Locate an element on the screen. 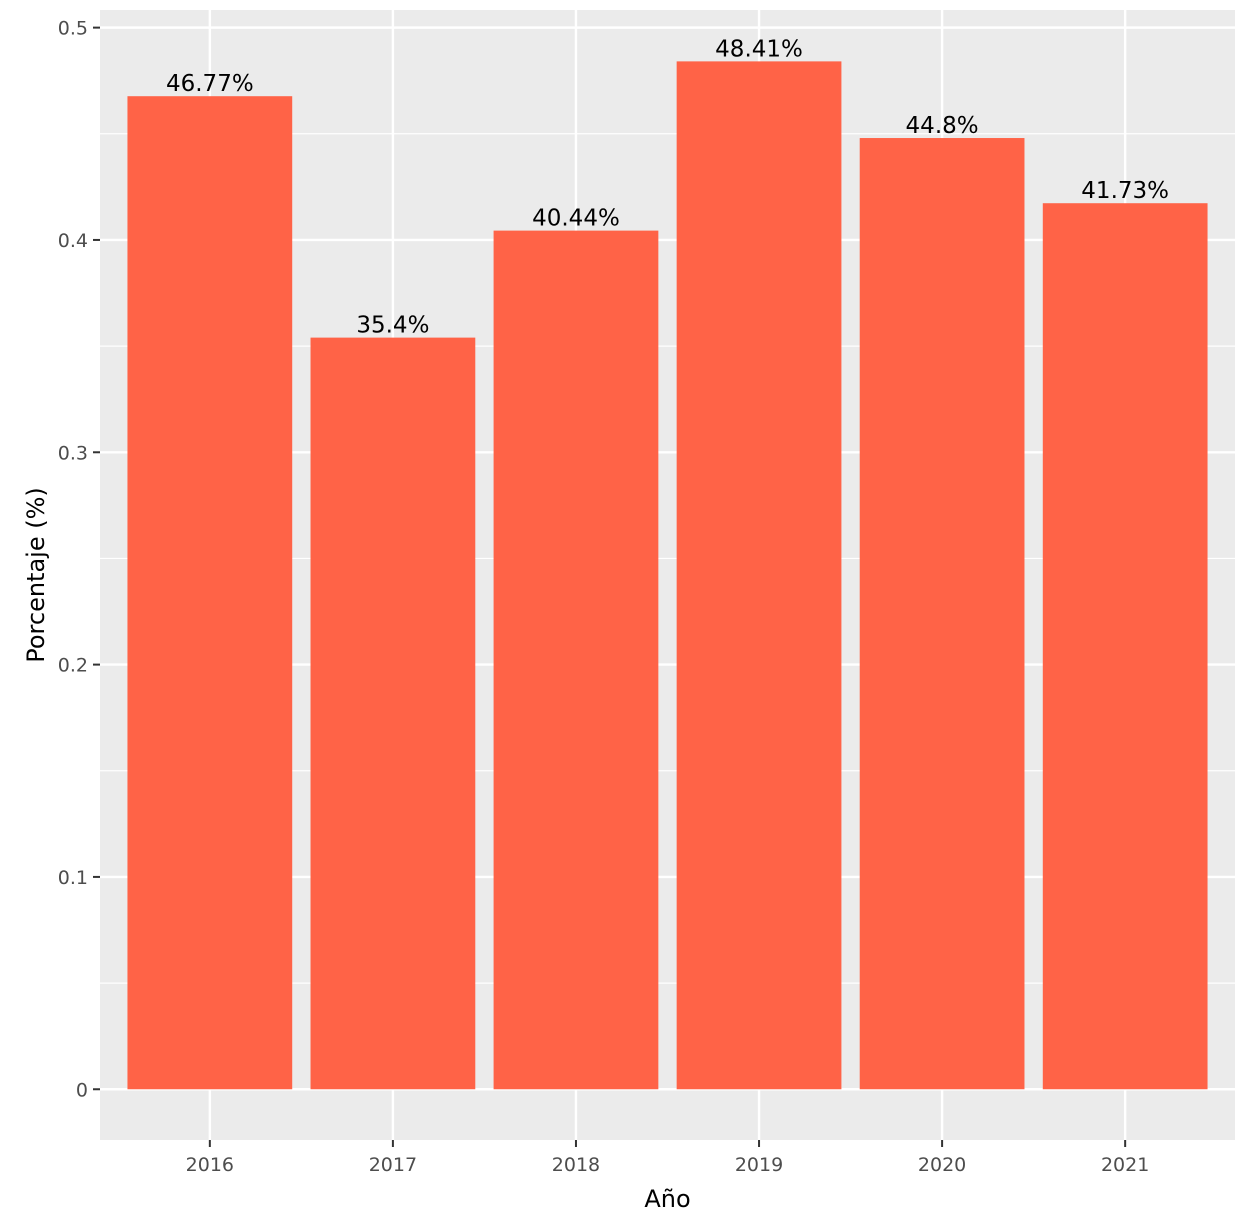 This screenshot has width=1235, height=1213. data-label-2017: 35.4% is located at coordinates (392, 326).